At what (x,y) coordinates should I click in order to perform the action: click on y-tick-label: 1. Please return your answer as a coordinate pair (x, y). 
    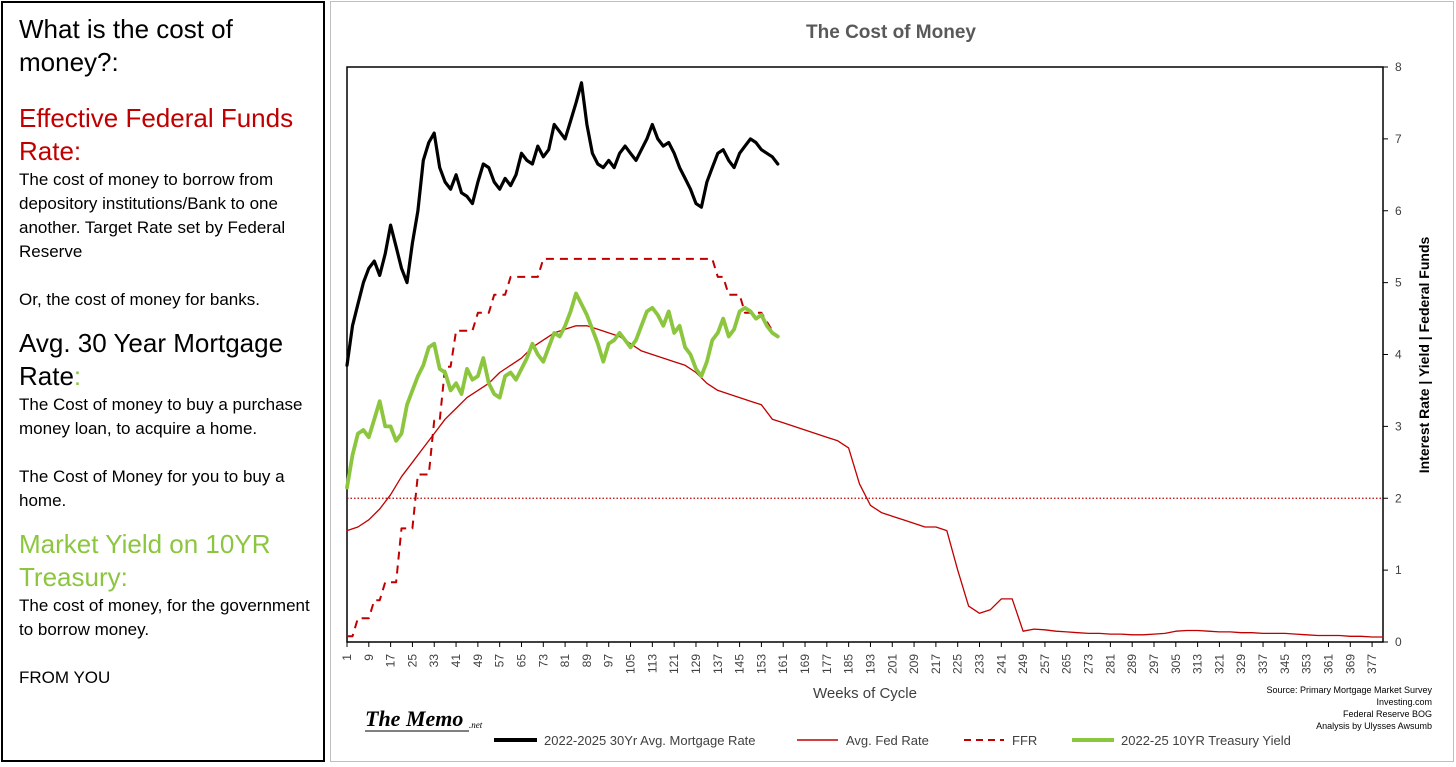
    Looking at the image, I should click on (1398, 570).